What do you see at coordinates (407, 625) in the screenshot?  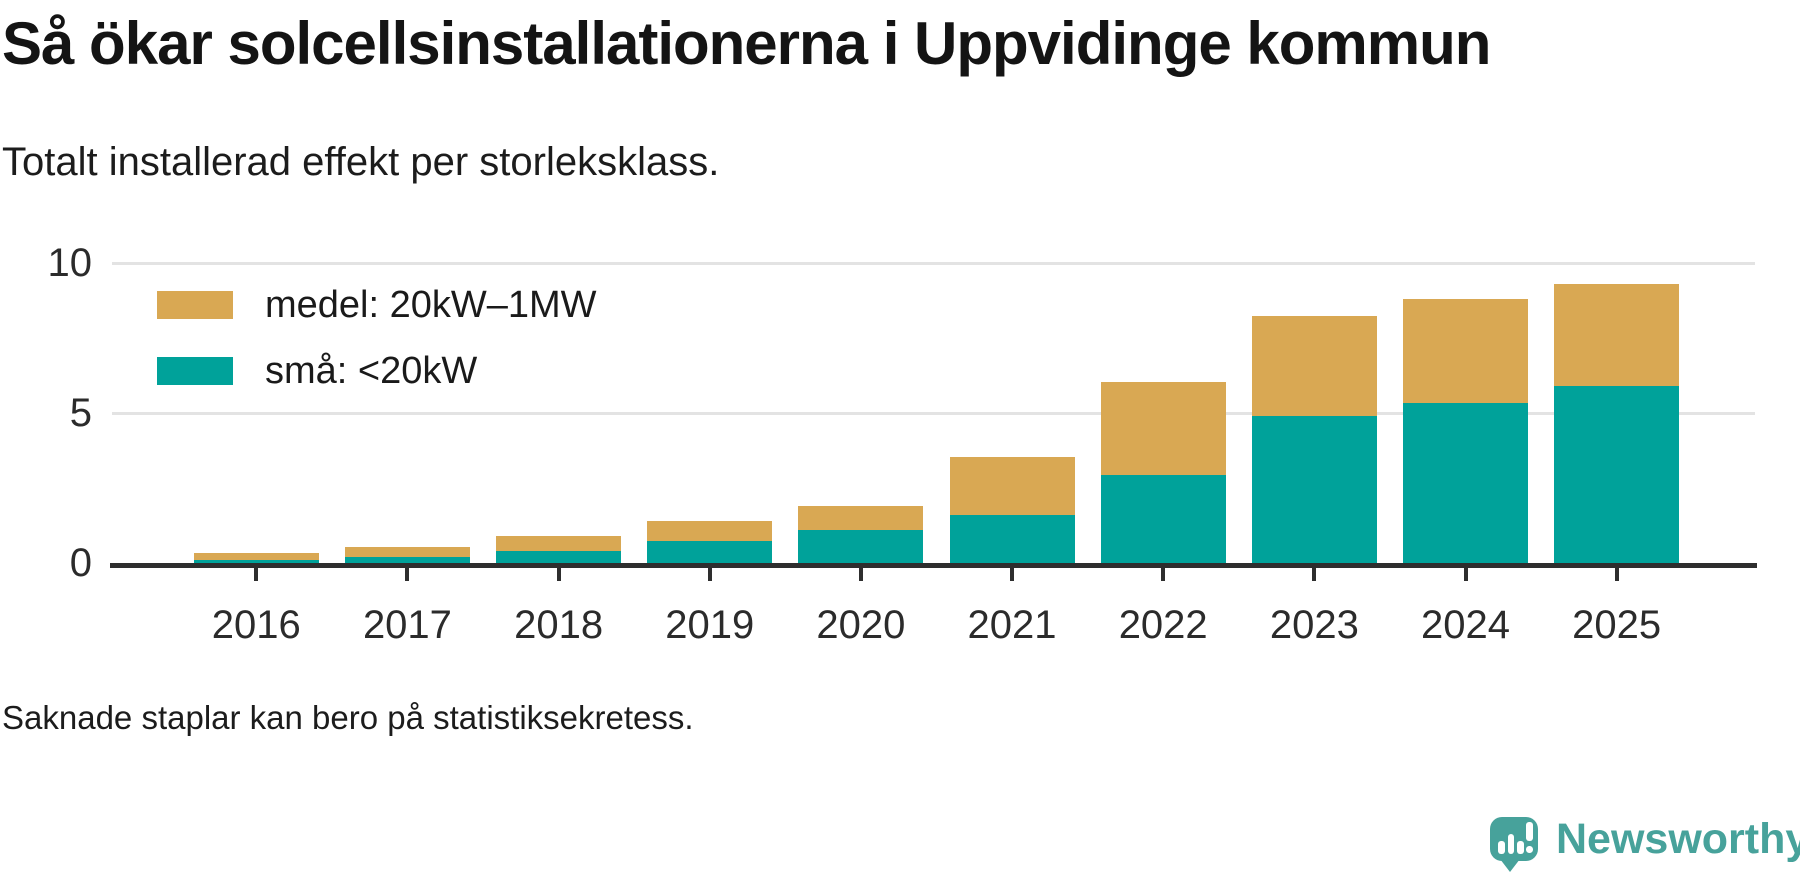 I see `x-axis-label-2017: 2017` at bounding box center [407, 625].